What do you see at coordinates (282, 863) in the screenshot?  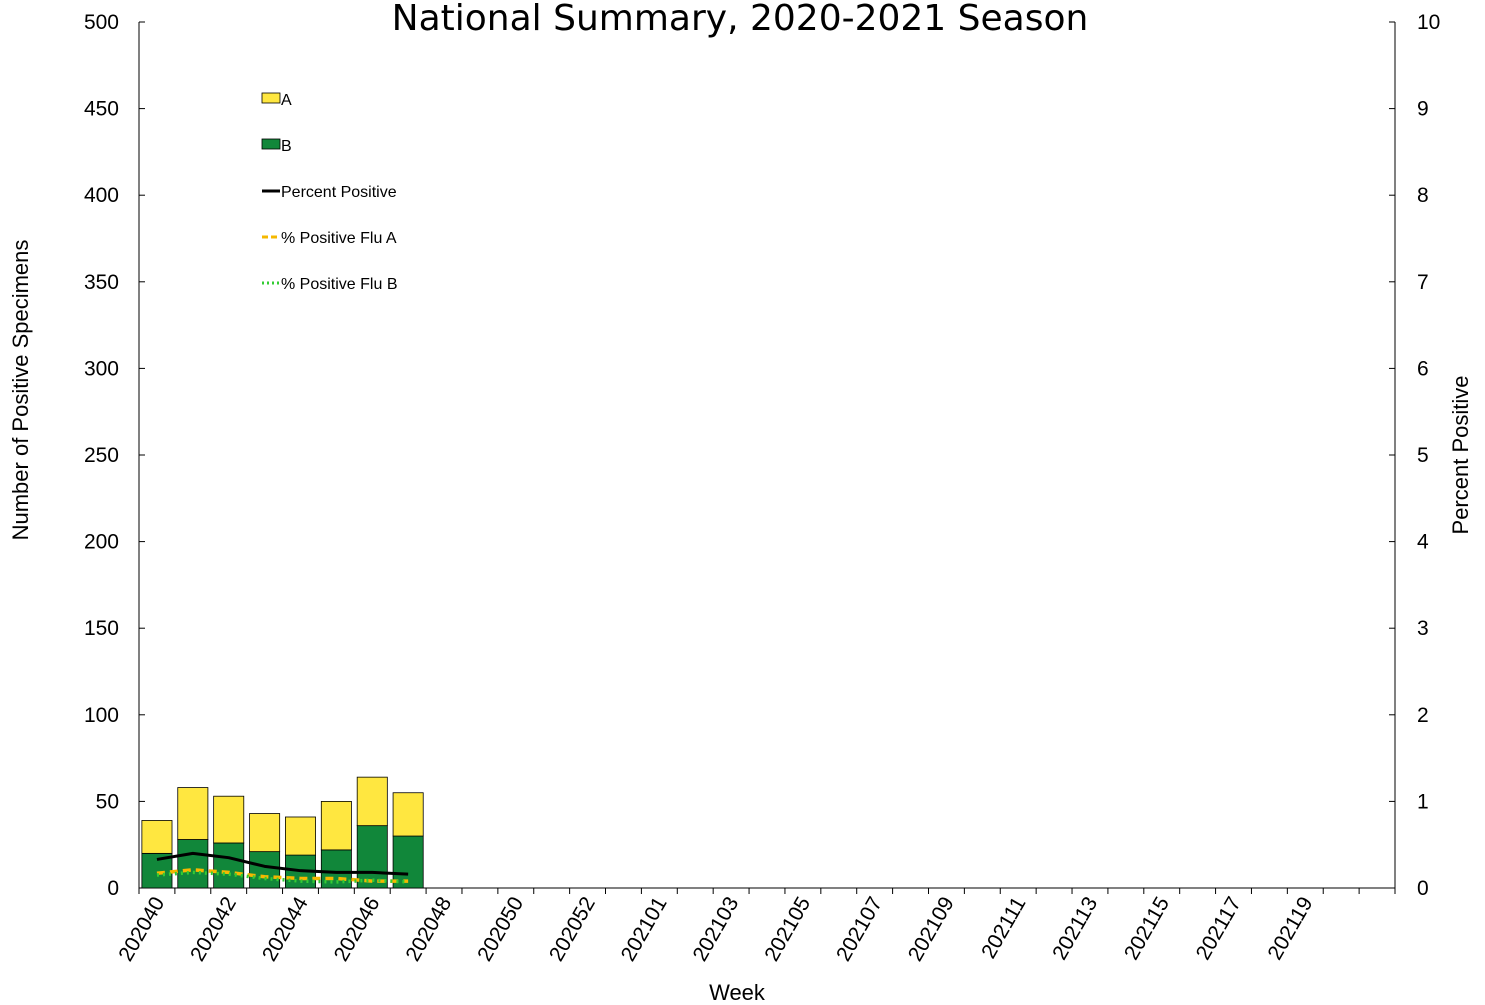 I see `line-percent-positive` at bounding box center [282, 863].